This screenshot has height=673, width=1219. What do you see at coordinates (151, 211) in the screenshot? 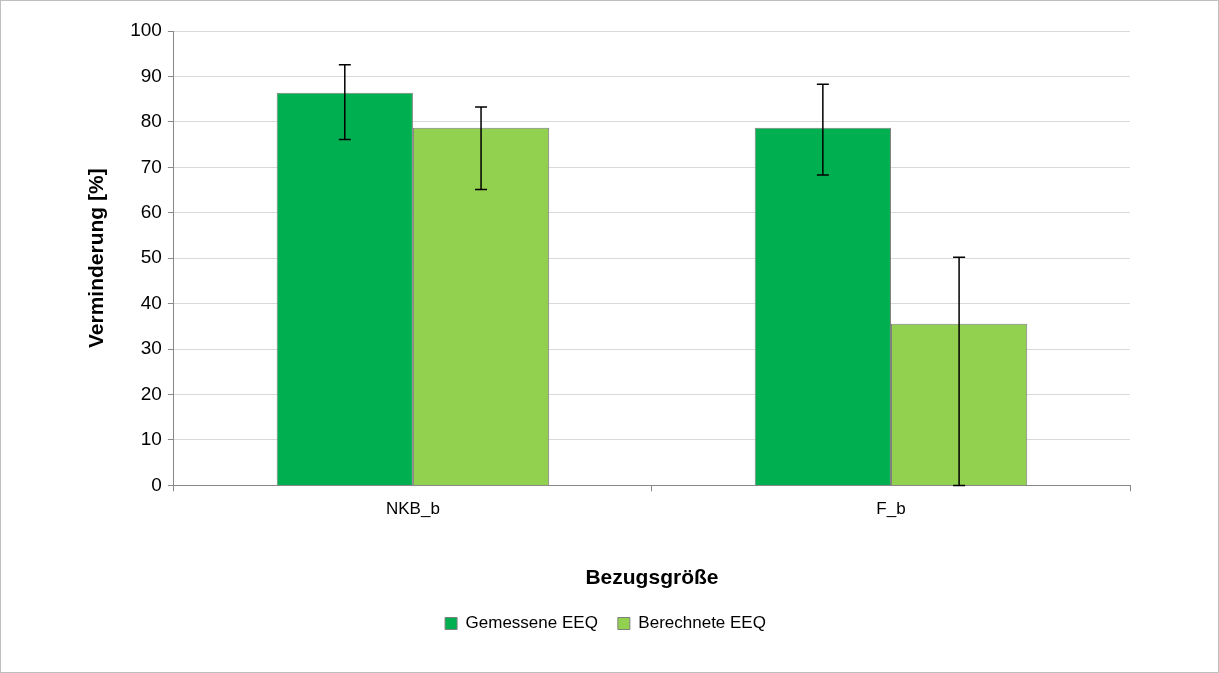
I see `y-tick-label: 60` at bounding box center [151, 211].